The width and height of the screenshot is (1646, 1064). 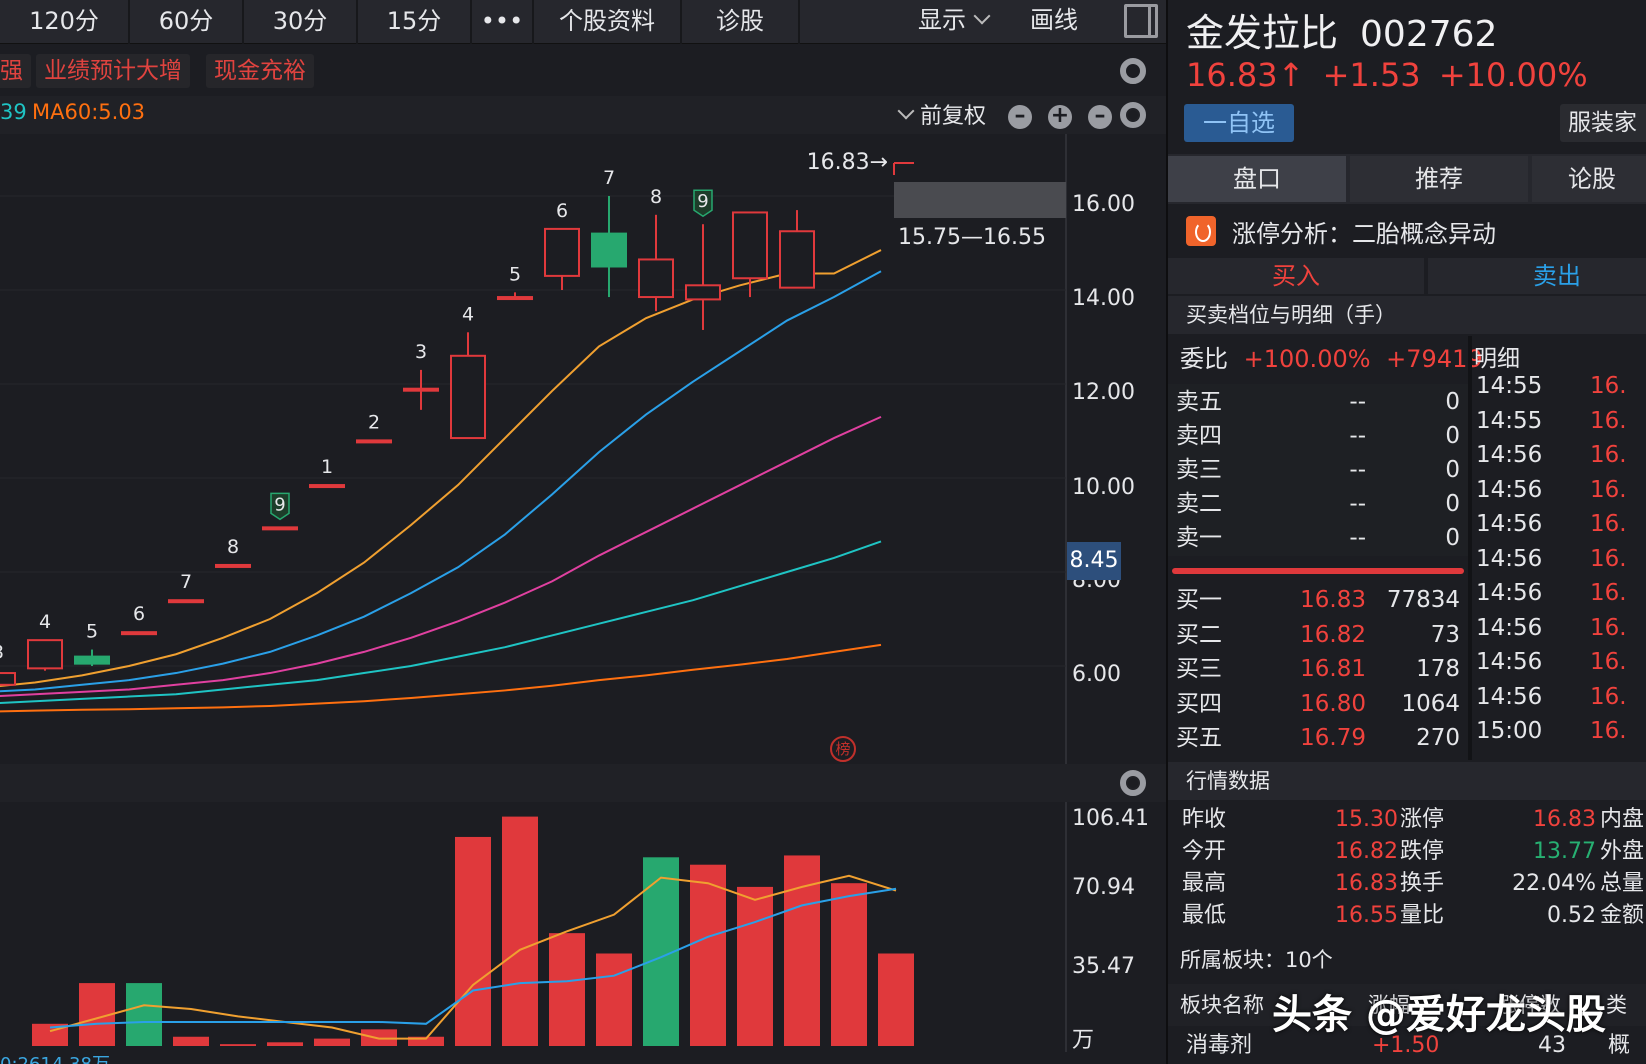 I want to click on tab-15min: 15分, so click(x=415, y=22).